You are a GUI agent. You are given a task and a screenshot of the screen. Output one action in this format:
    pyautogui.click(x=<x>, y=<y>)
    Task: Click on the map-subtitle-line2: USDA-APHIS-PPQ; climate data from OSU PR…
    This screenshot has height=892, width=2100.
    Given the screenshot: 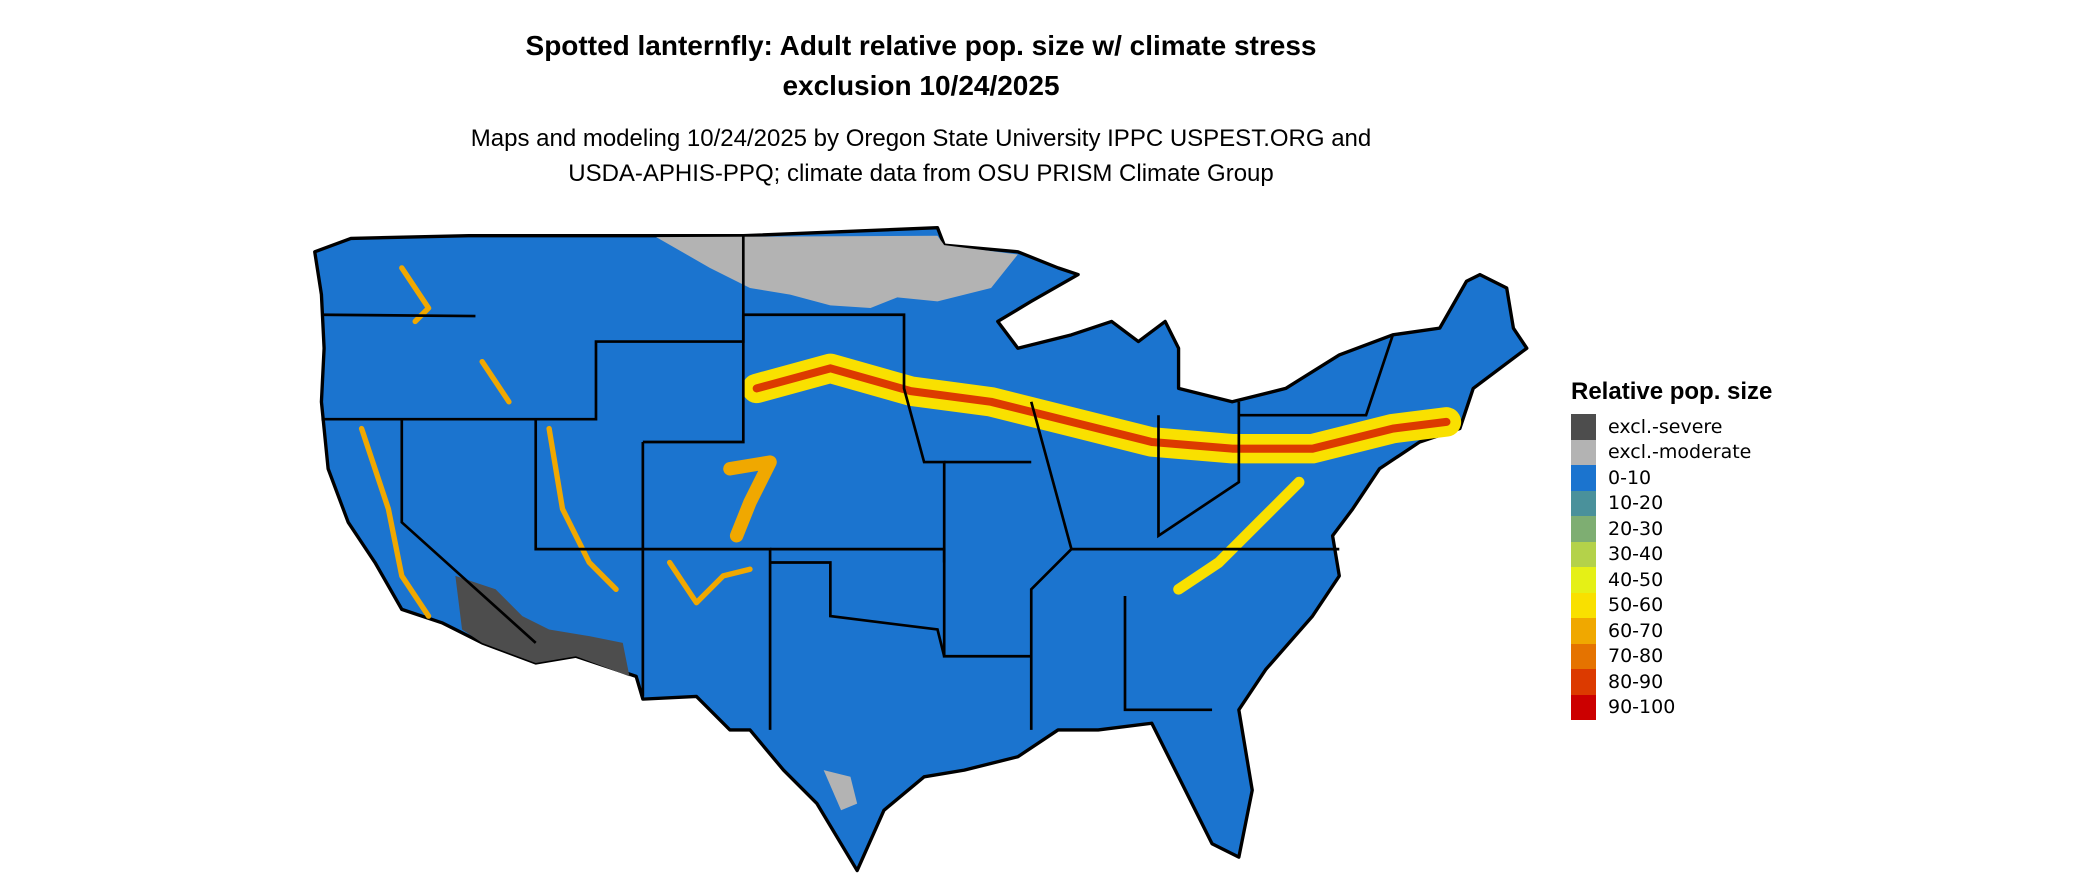 What is the action you would take?
    pyautogui.click(x=921, y=173)
    